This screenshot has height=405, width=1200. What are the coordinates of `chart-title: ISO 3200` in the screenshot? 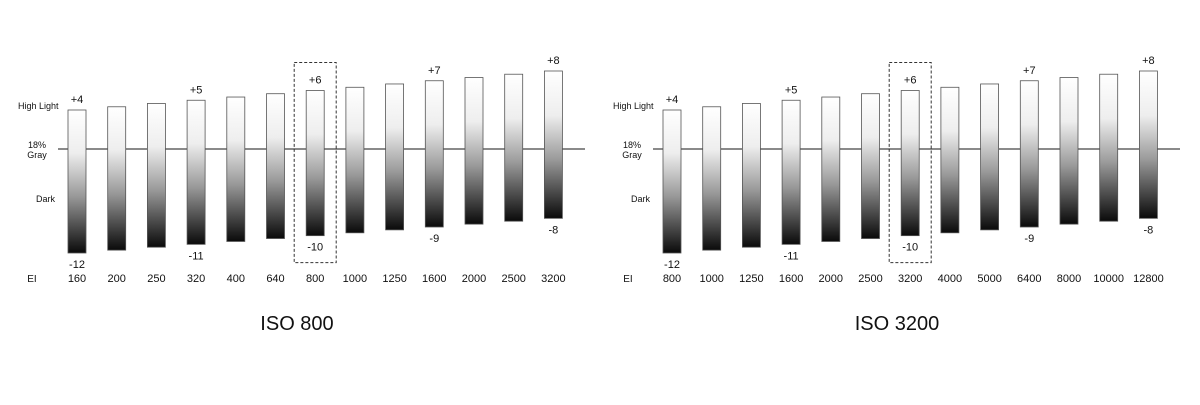 It's located at (897, 324).